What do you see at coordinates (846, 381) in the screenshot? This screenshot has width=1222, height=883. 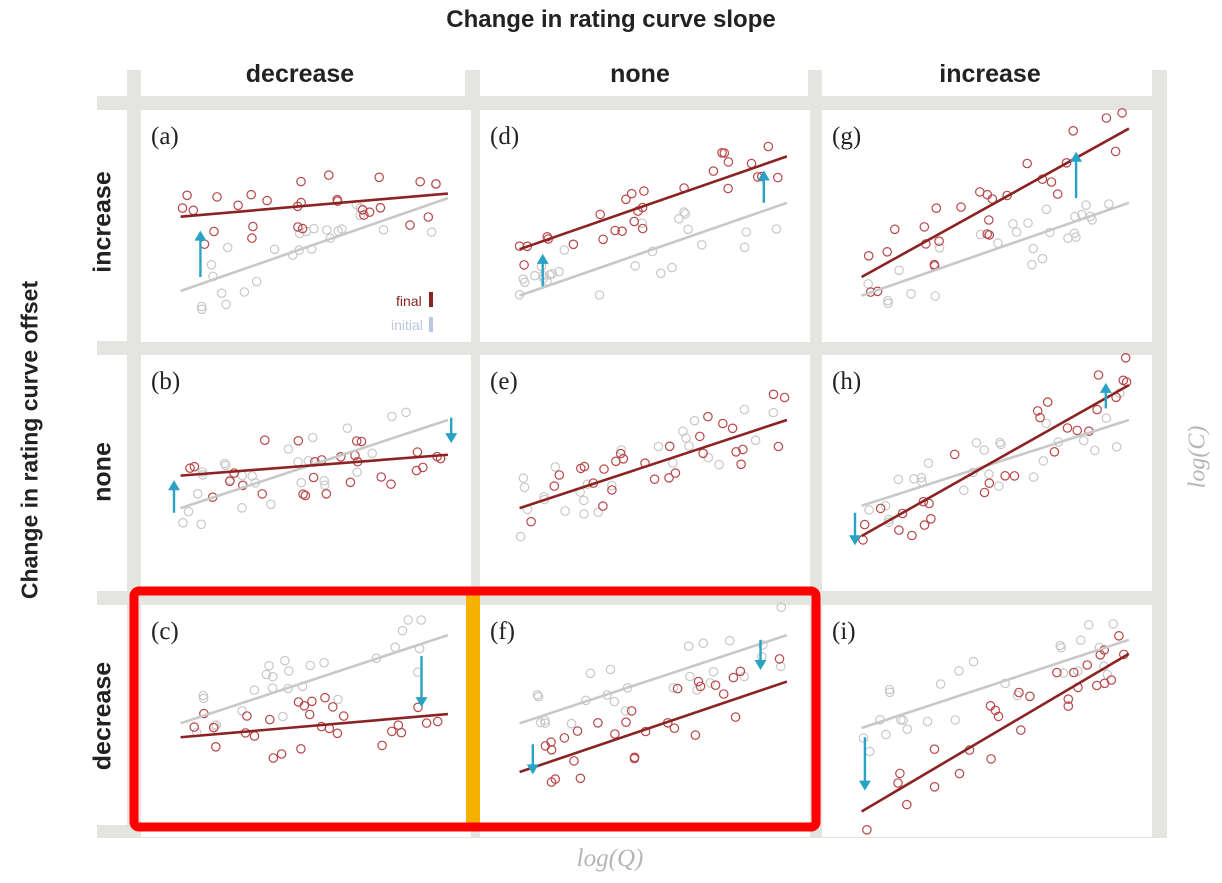 I see `panel-label: (h)` at bounding box center [846, 381].